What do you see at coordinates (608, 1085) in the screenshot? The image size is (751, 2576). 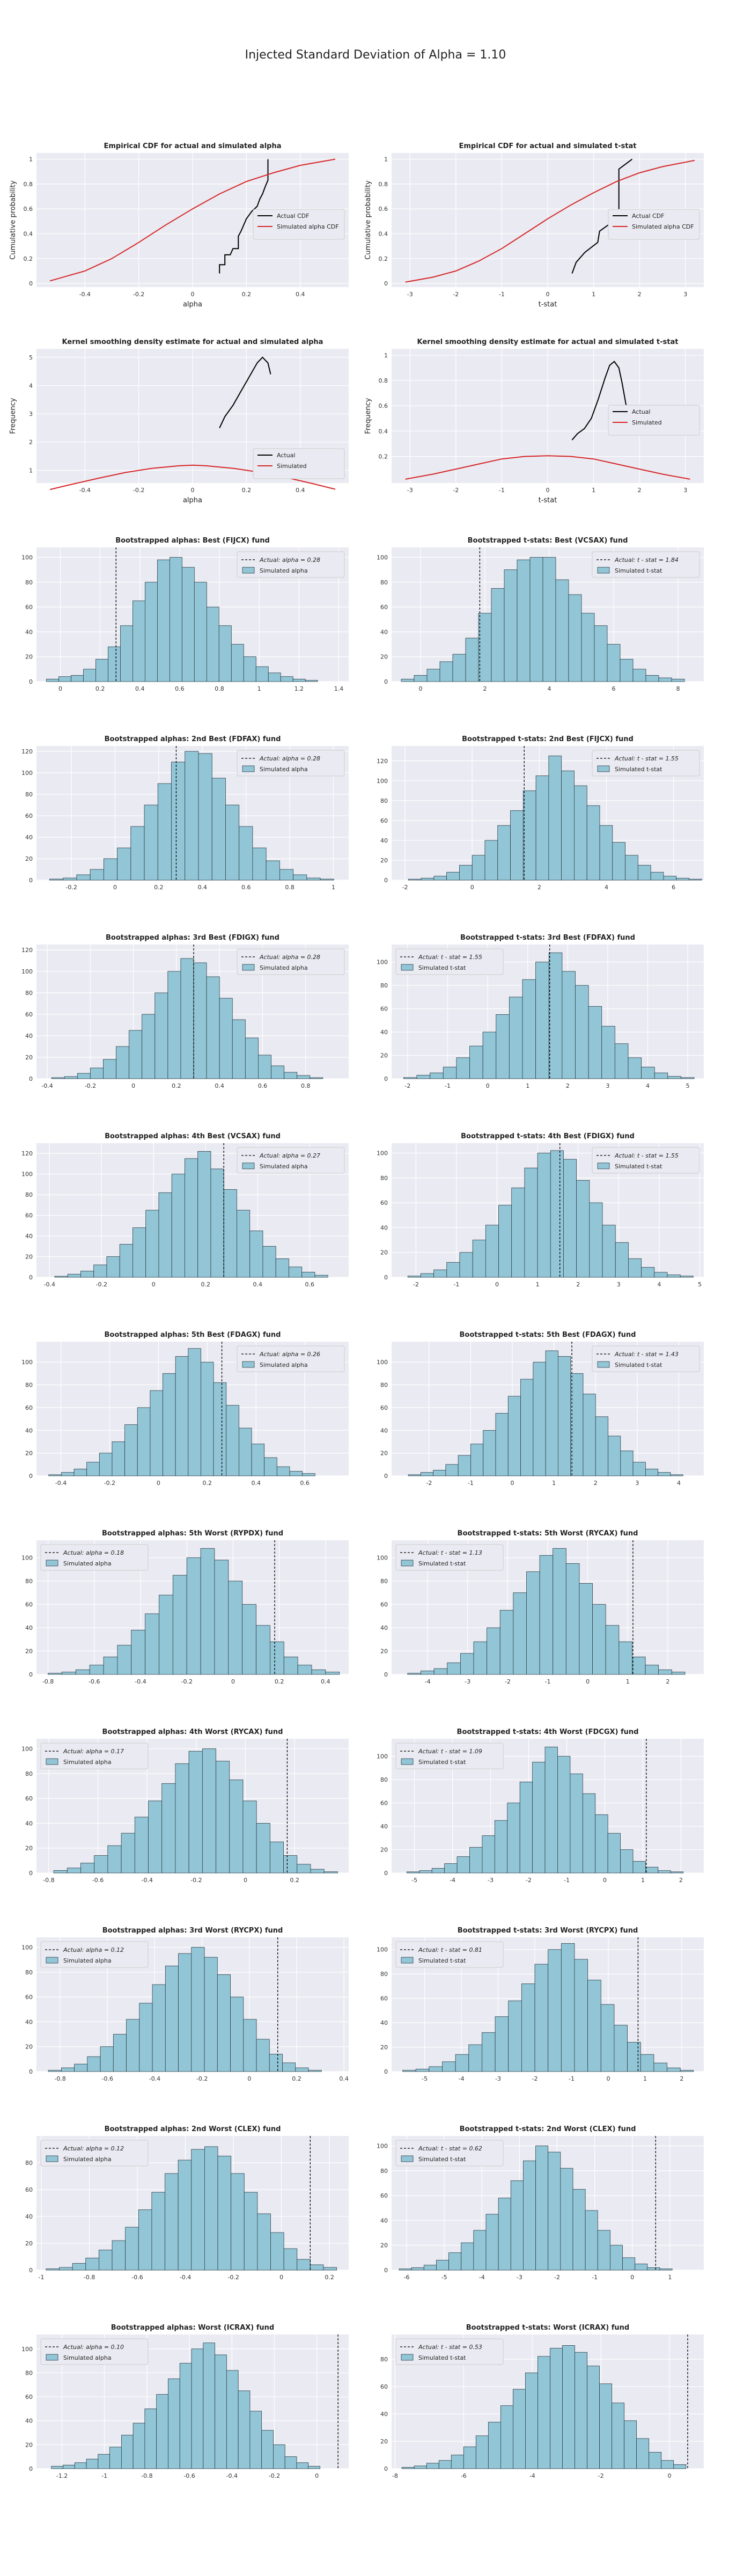 I see `x-tick-label: 3` at bounding box center [608, 1085].